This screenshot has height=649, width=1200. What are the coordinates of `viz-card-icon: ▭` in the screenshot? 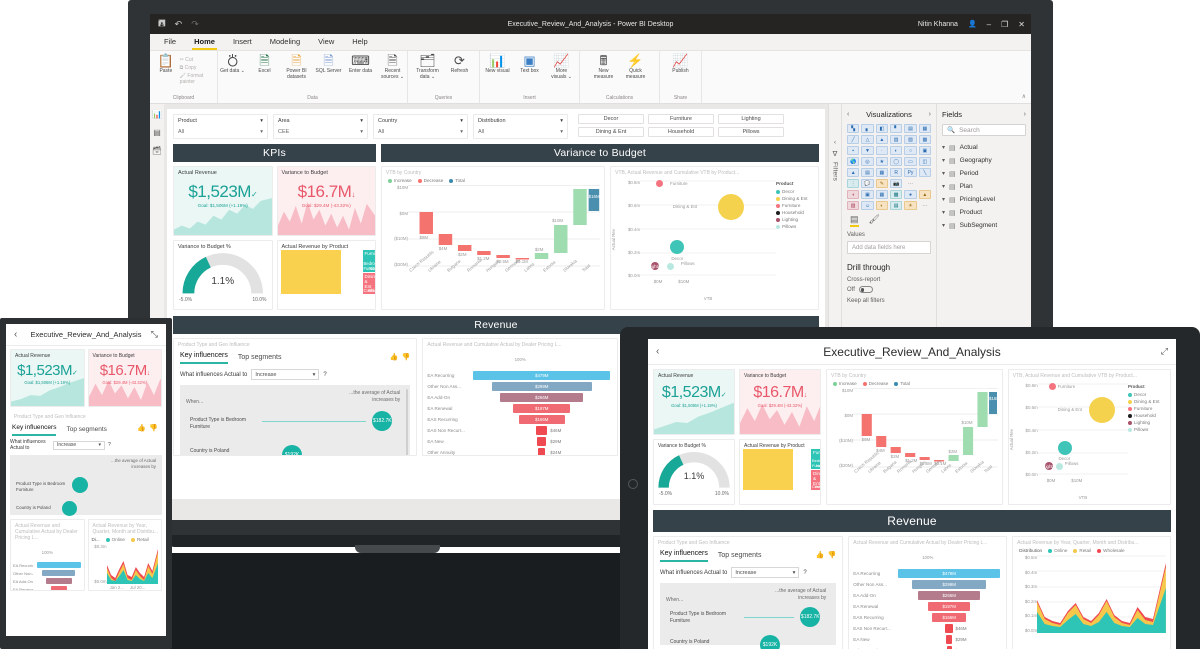 It's located at (910, 161).